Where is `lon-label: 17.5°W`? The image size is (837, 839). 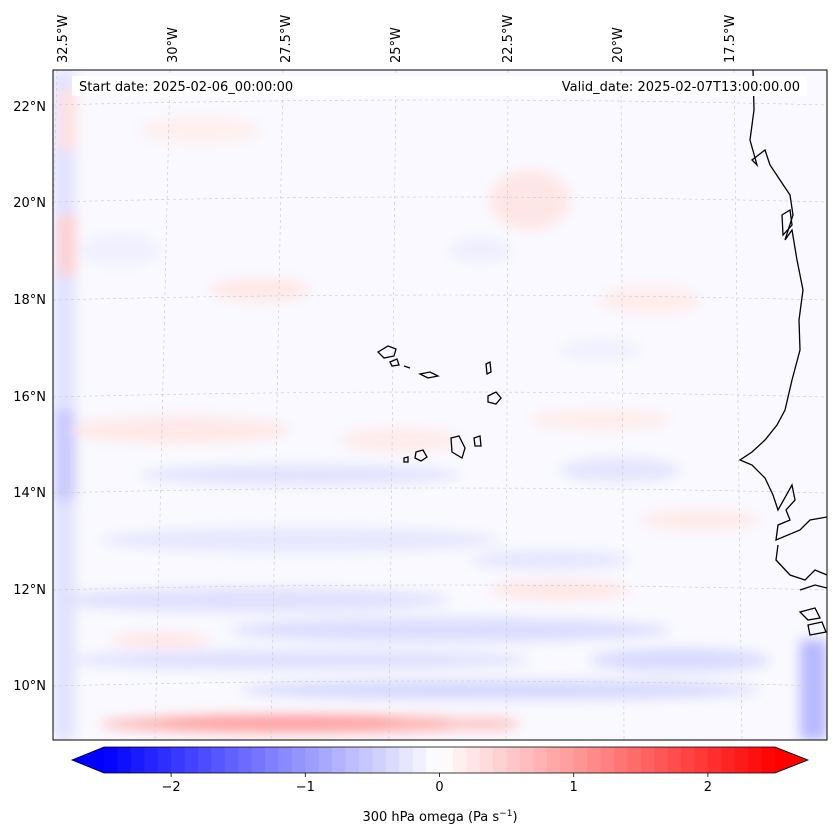
lon-label: 17.5°W is located at coordinates (730, 39).